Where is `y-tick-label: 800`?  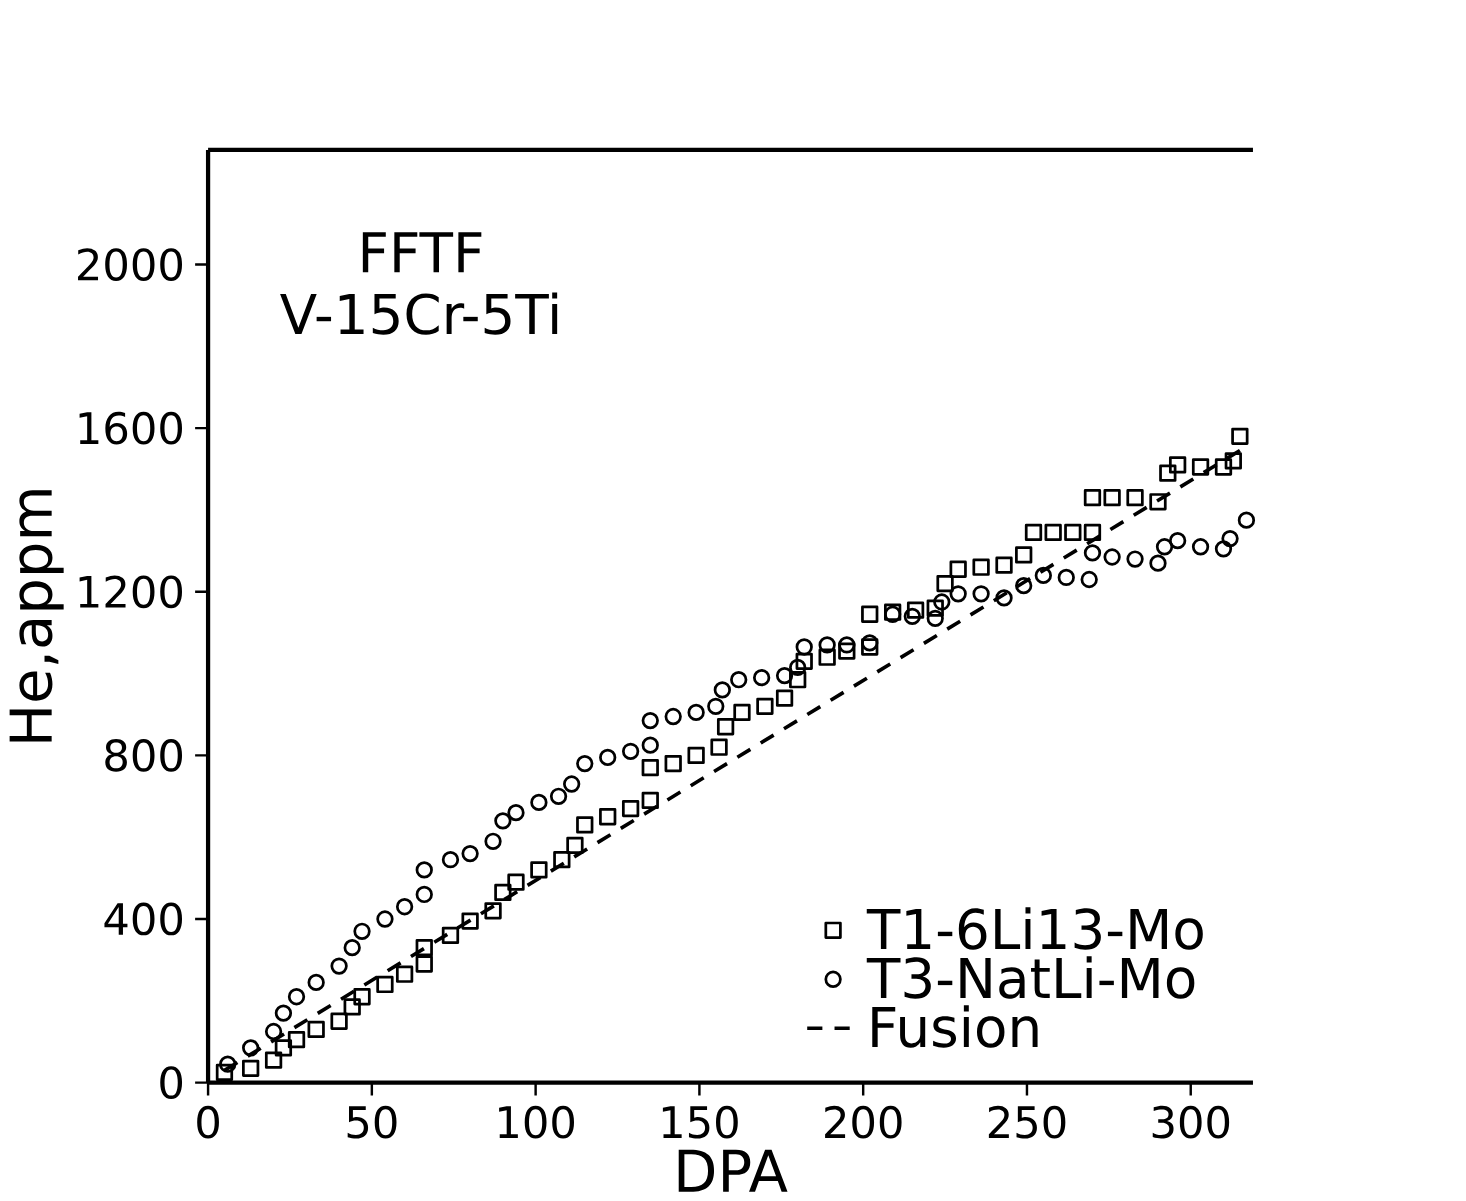 y-tick-label: 800 is located at coordinates (144, 755).